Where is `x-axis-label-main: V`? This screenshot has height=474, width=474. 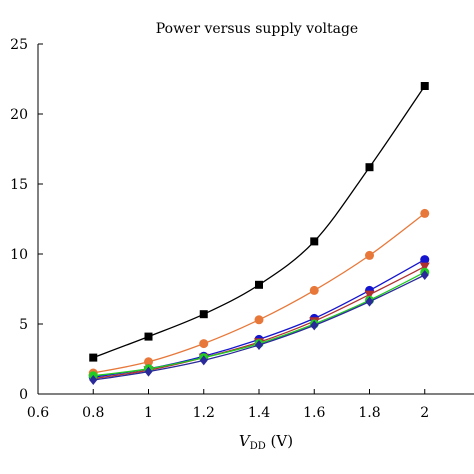
x-axis-label-main: V is located at coordinates (245, 441).